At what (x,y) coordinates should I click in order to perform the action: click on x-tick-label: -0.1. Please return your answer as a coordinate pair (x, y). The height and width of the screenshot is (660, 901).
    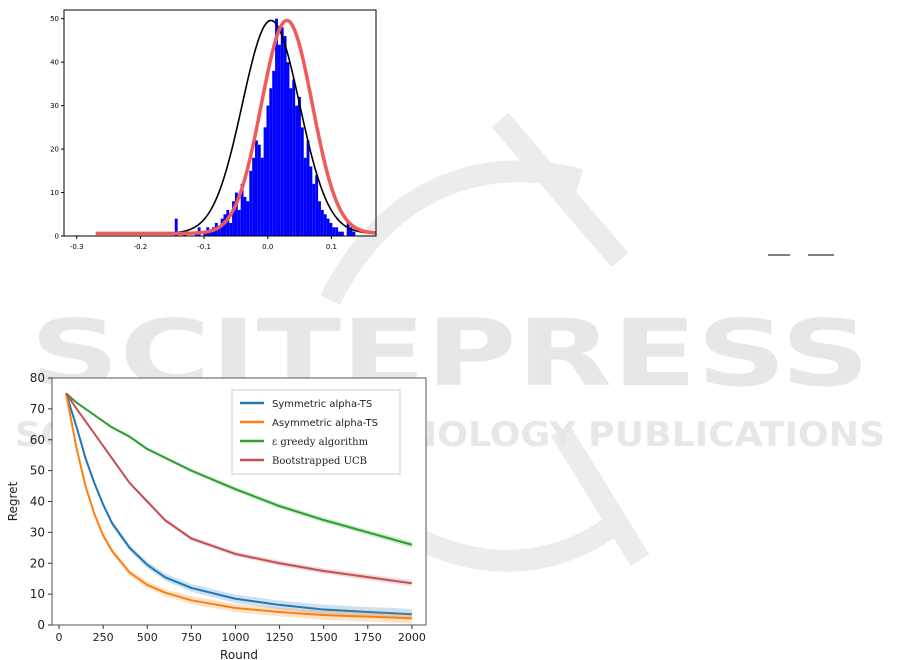
    Looking at the image, I should click on (204, 247).